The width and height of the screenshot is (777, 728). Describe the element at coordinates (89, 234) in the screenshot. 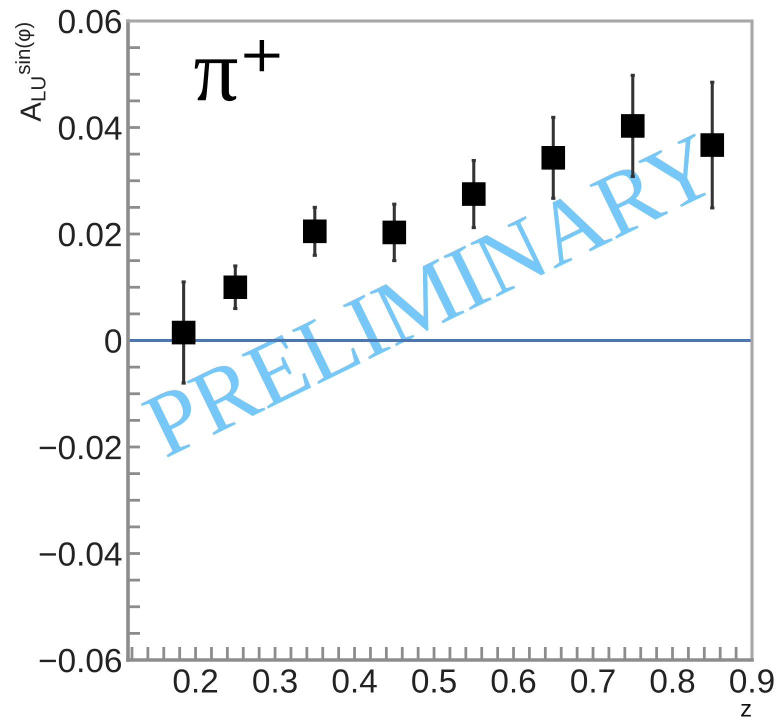

I see `y-tick-label: 0.02` at that location.